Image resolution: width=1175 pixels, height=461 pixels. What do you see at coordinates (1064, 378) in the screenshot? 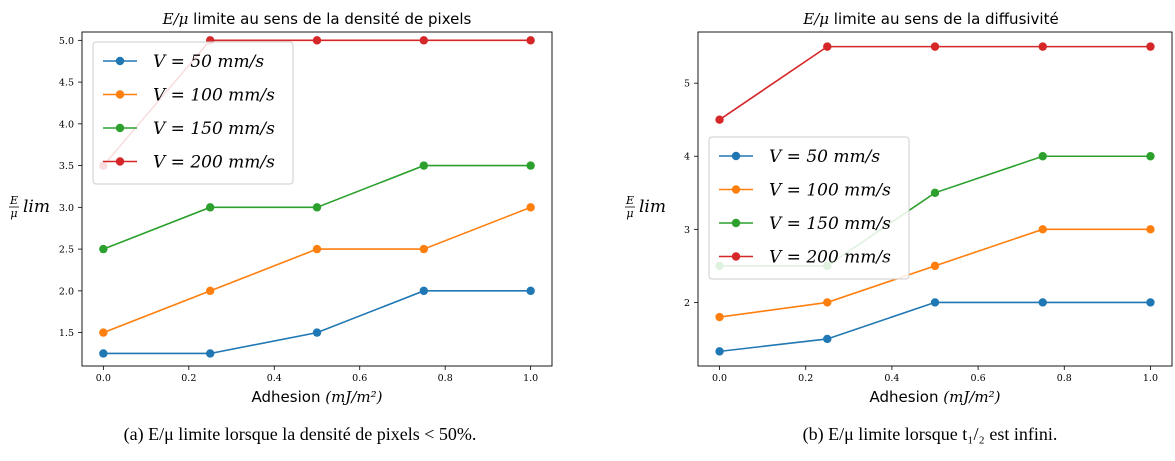
I see `x-tick-label: 0.8` at bounding box center [1064, 378].